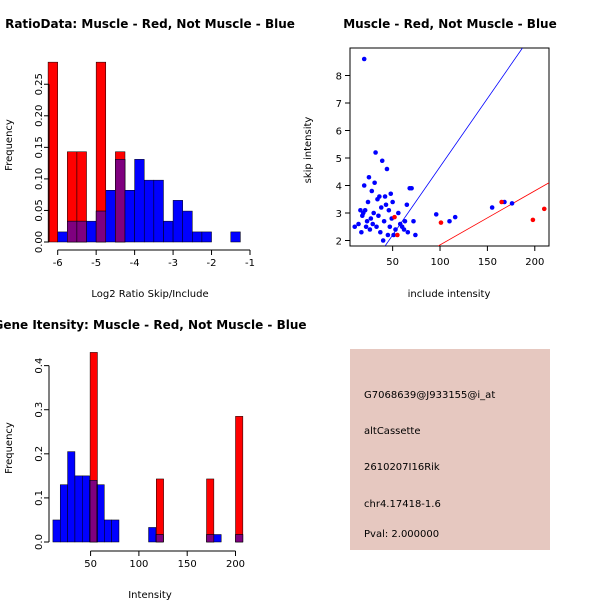  Describe the element at coordinates (39, 147) in the screenshot. I see `ratio-y-tick-label: 0.15` at that location.